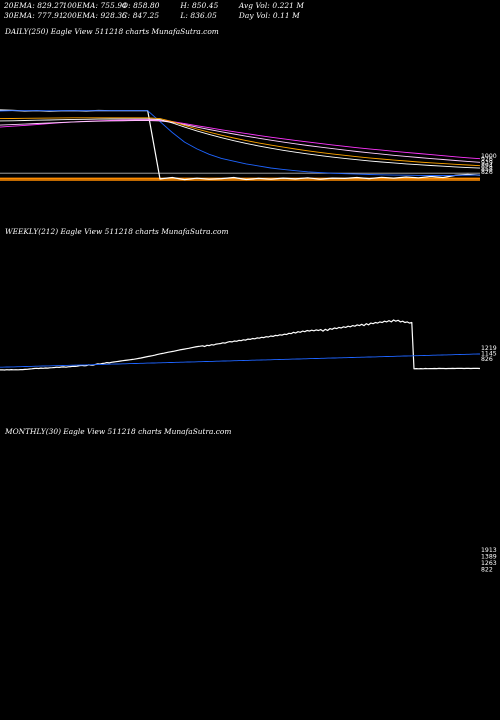 The width and height of the screenshot is (500, 720). What do you see at coordinates (487, 570) in the screenshot?
I see `right-axis-label: 822` at bounding box center [487, 570].